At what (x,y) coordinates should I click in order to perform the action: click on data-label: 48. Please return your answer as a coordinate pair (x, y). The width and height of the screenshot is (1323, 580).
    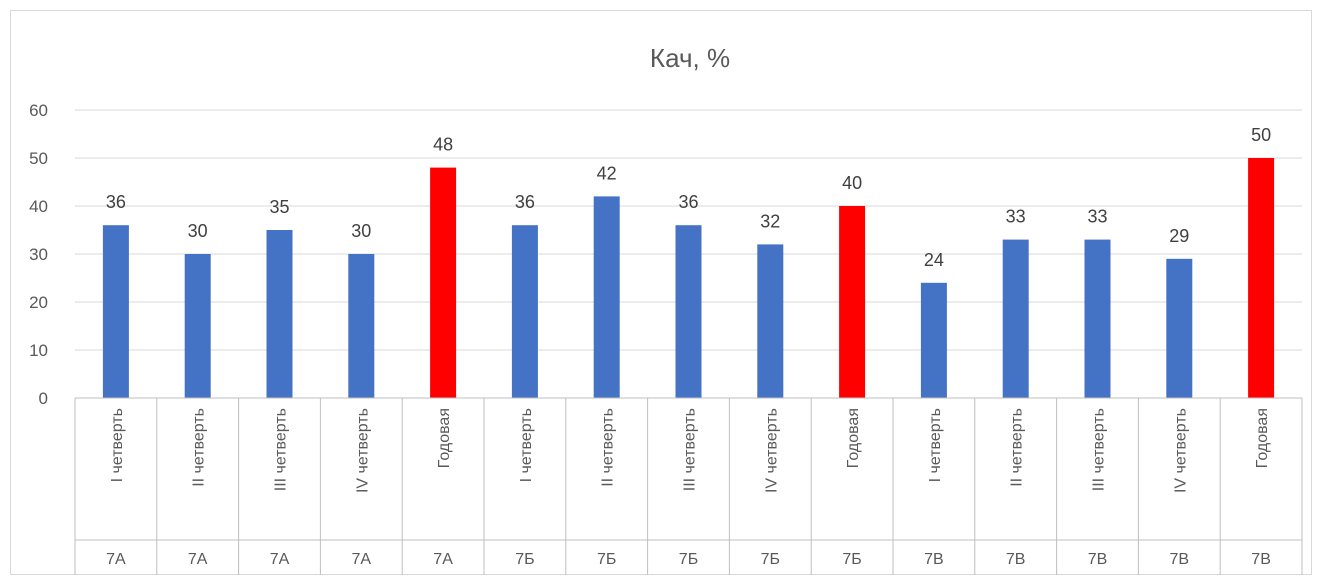
    Looking at the image, I should click on (443, 145).